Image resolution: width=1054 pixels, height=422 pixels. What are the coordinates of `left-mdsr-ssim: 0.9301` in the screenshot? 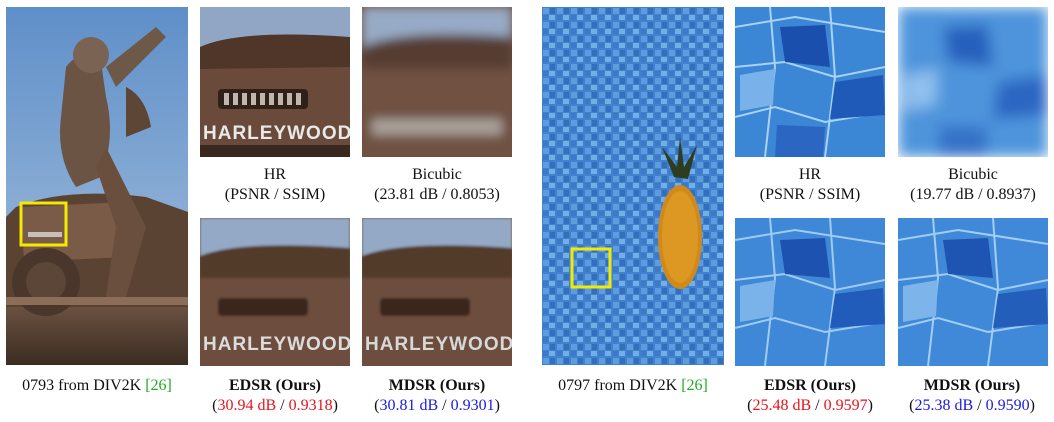 It's located at (472, 405).